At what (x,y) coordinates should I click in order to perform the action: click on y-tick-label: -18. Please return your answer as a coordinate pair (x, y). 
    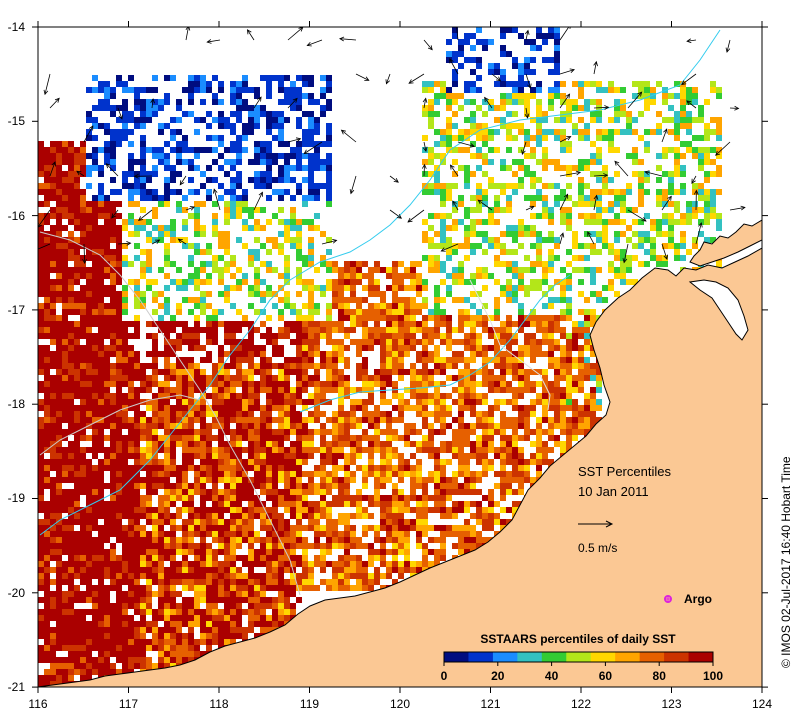
    Looking at the image, I should click on (17, 404).